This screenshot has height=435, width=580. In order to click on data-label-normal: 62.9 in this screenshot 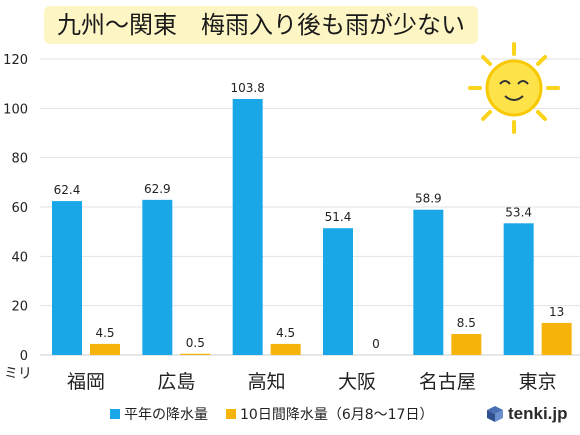, I will do `click(157, 189)`.